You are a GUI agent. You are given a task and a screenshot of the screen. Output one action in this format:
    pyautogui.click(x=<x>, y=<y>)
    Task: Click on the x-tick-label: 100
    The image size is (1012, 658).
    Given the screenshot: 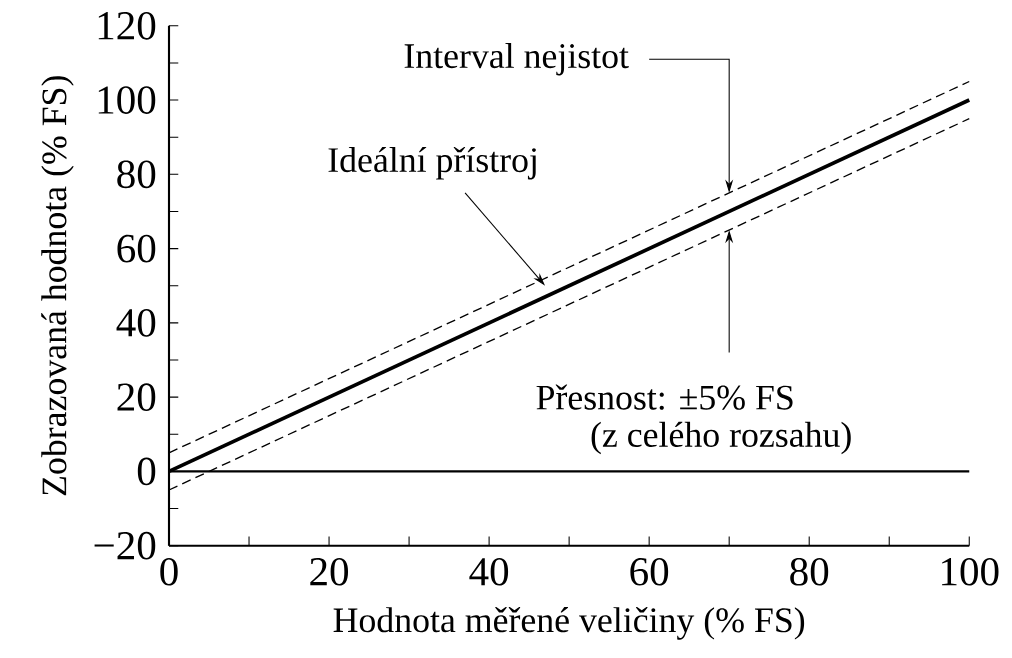 What is the action you would take?
    pyautogui.click(x=970, y=571)
    